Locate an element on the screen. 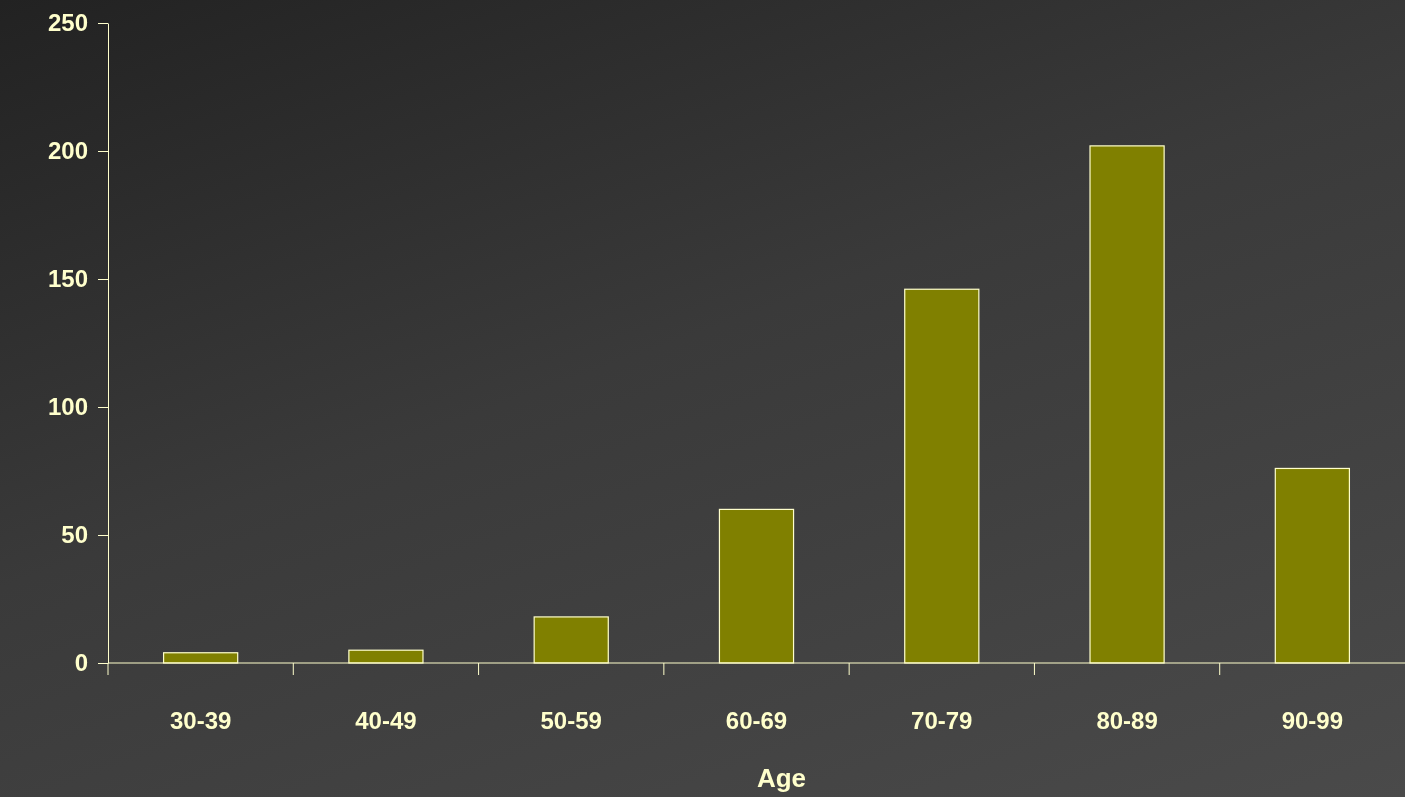 Image resolution: width=1405 pixels, height=797 pixels. x-tick-label: 40-49 is located at coordinates (386, 720).